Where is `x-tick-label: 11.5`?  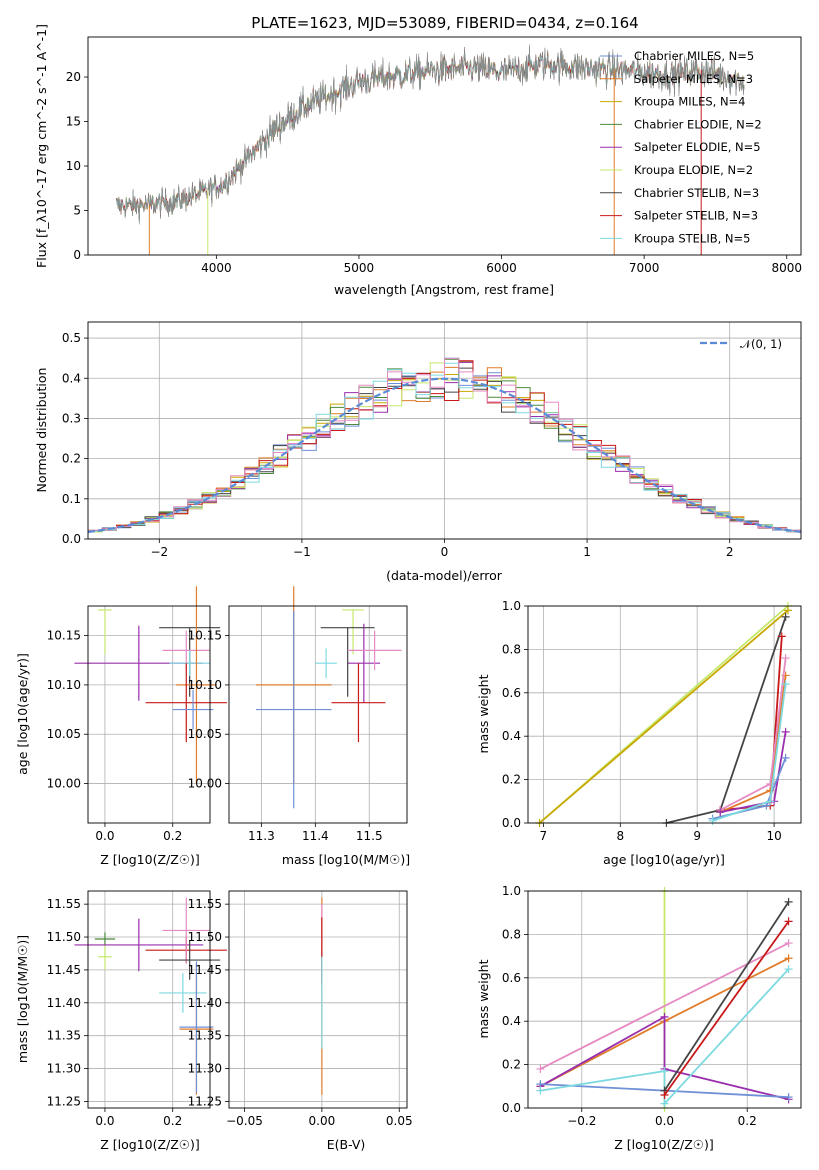 x-tick-label: 11.5 is located at coordinates (369, 836).